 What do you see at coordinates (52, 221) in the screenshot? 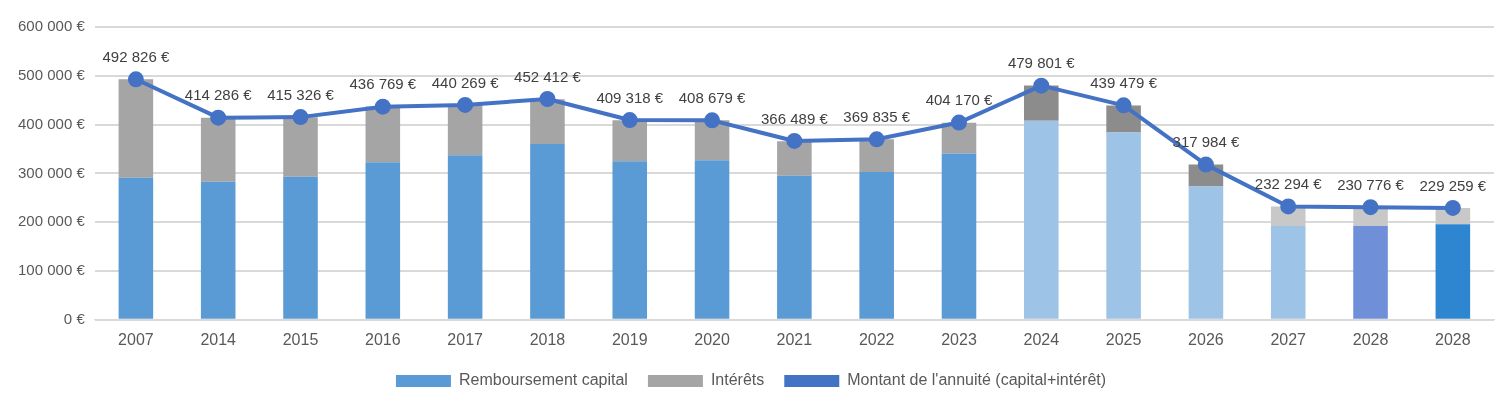
I see `y-tick-label: 200 000 €` at bounding box center [52, 221].